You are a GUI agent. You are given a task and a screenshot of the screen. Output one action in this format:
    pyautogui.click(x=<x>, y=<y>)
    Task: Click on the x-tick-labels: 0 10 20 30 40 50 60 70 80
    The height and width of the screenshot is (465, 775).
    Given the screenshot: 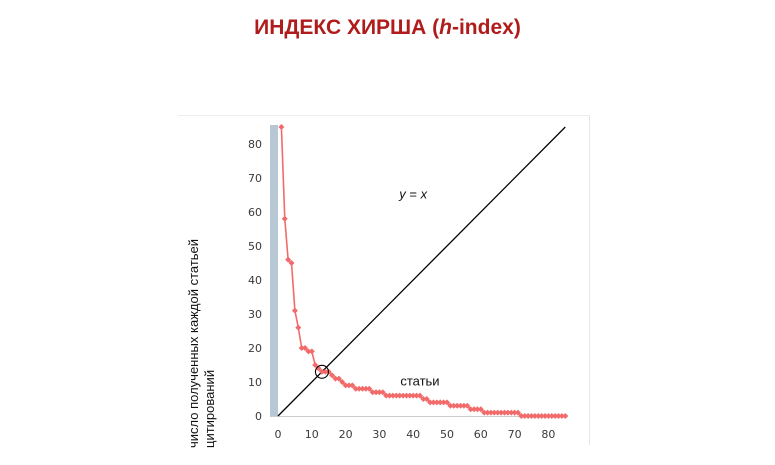 What is the action you would take?
    pyautogui.click(x=415, y=434)
    